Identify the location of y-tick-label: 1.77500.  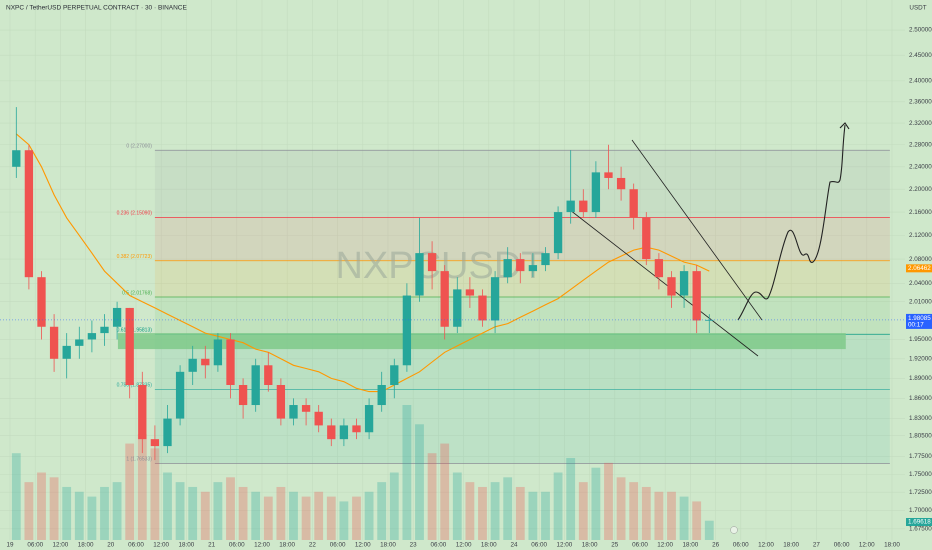
(920, 456).